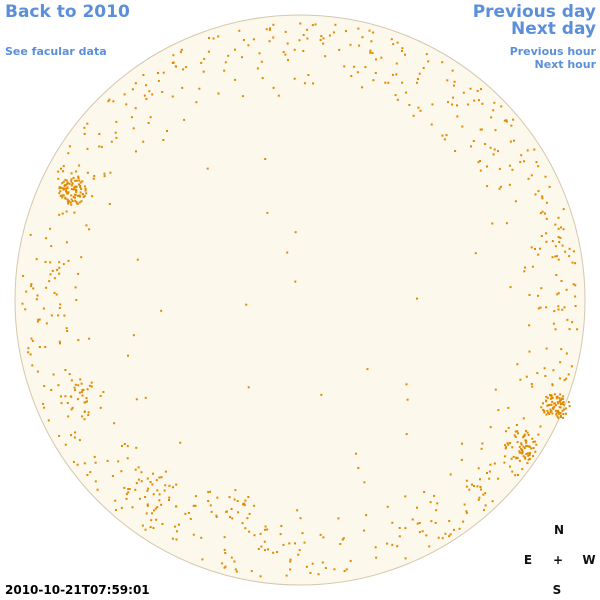 Image resolution: width=600 pixels, height=600 pixels. What do you see at coordinates (552, 51) in the screenshot?
I see `previous-hour-link: Previous hour` at bounding box center [552, 51].